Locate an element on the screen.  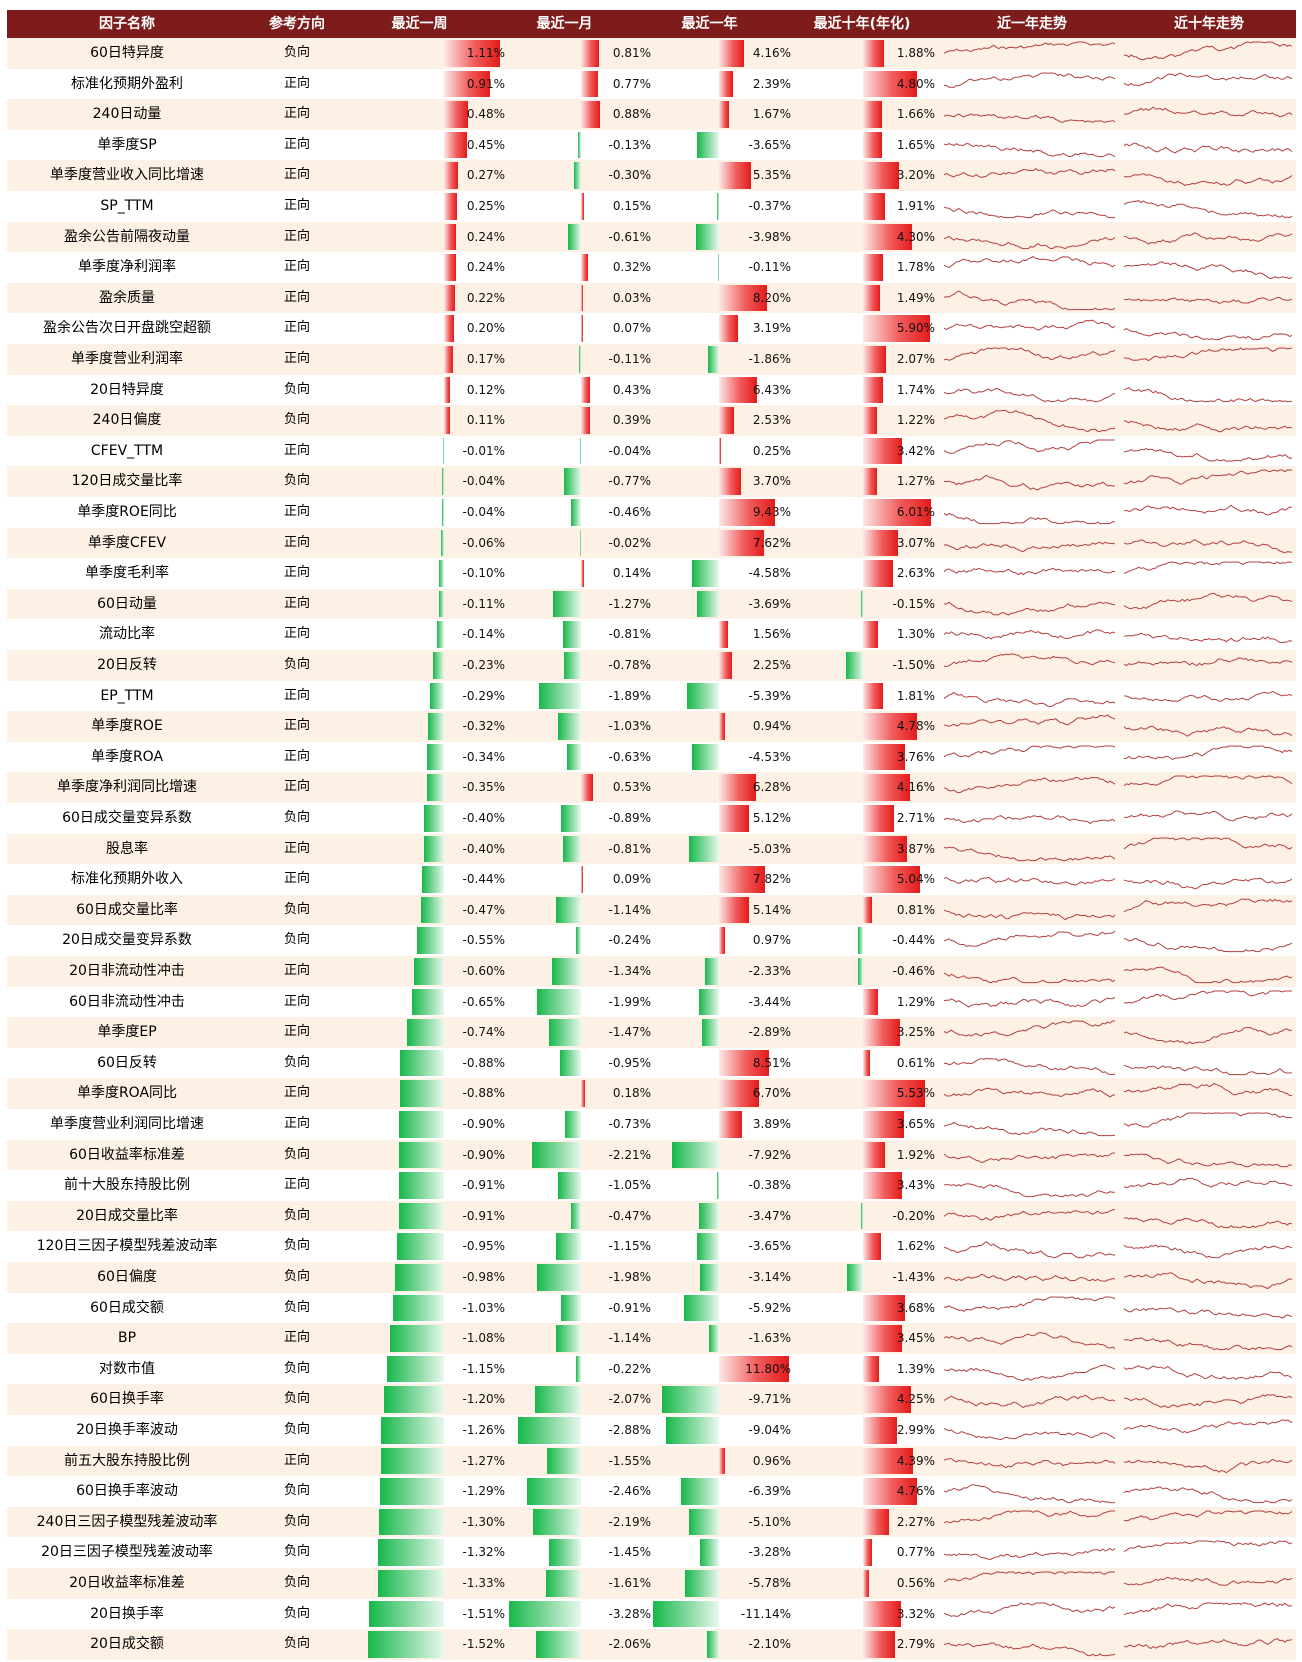
table-row: 20日非流动性冲击 正向 -0.60% -1.34% -2.33% -0.46% is located at coordinates (651, 971).